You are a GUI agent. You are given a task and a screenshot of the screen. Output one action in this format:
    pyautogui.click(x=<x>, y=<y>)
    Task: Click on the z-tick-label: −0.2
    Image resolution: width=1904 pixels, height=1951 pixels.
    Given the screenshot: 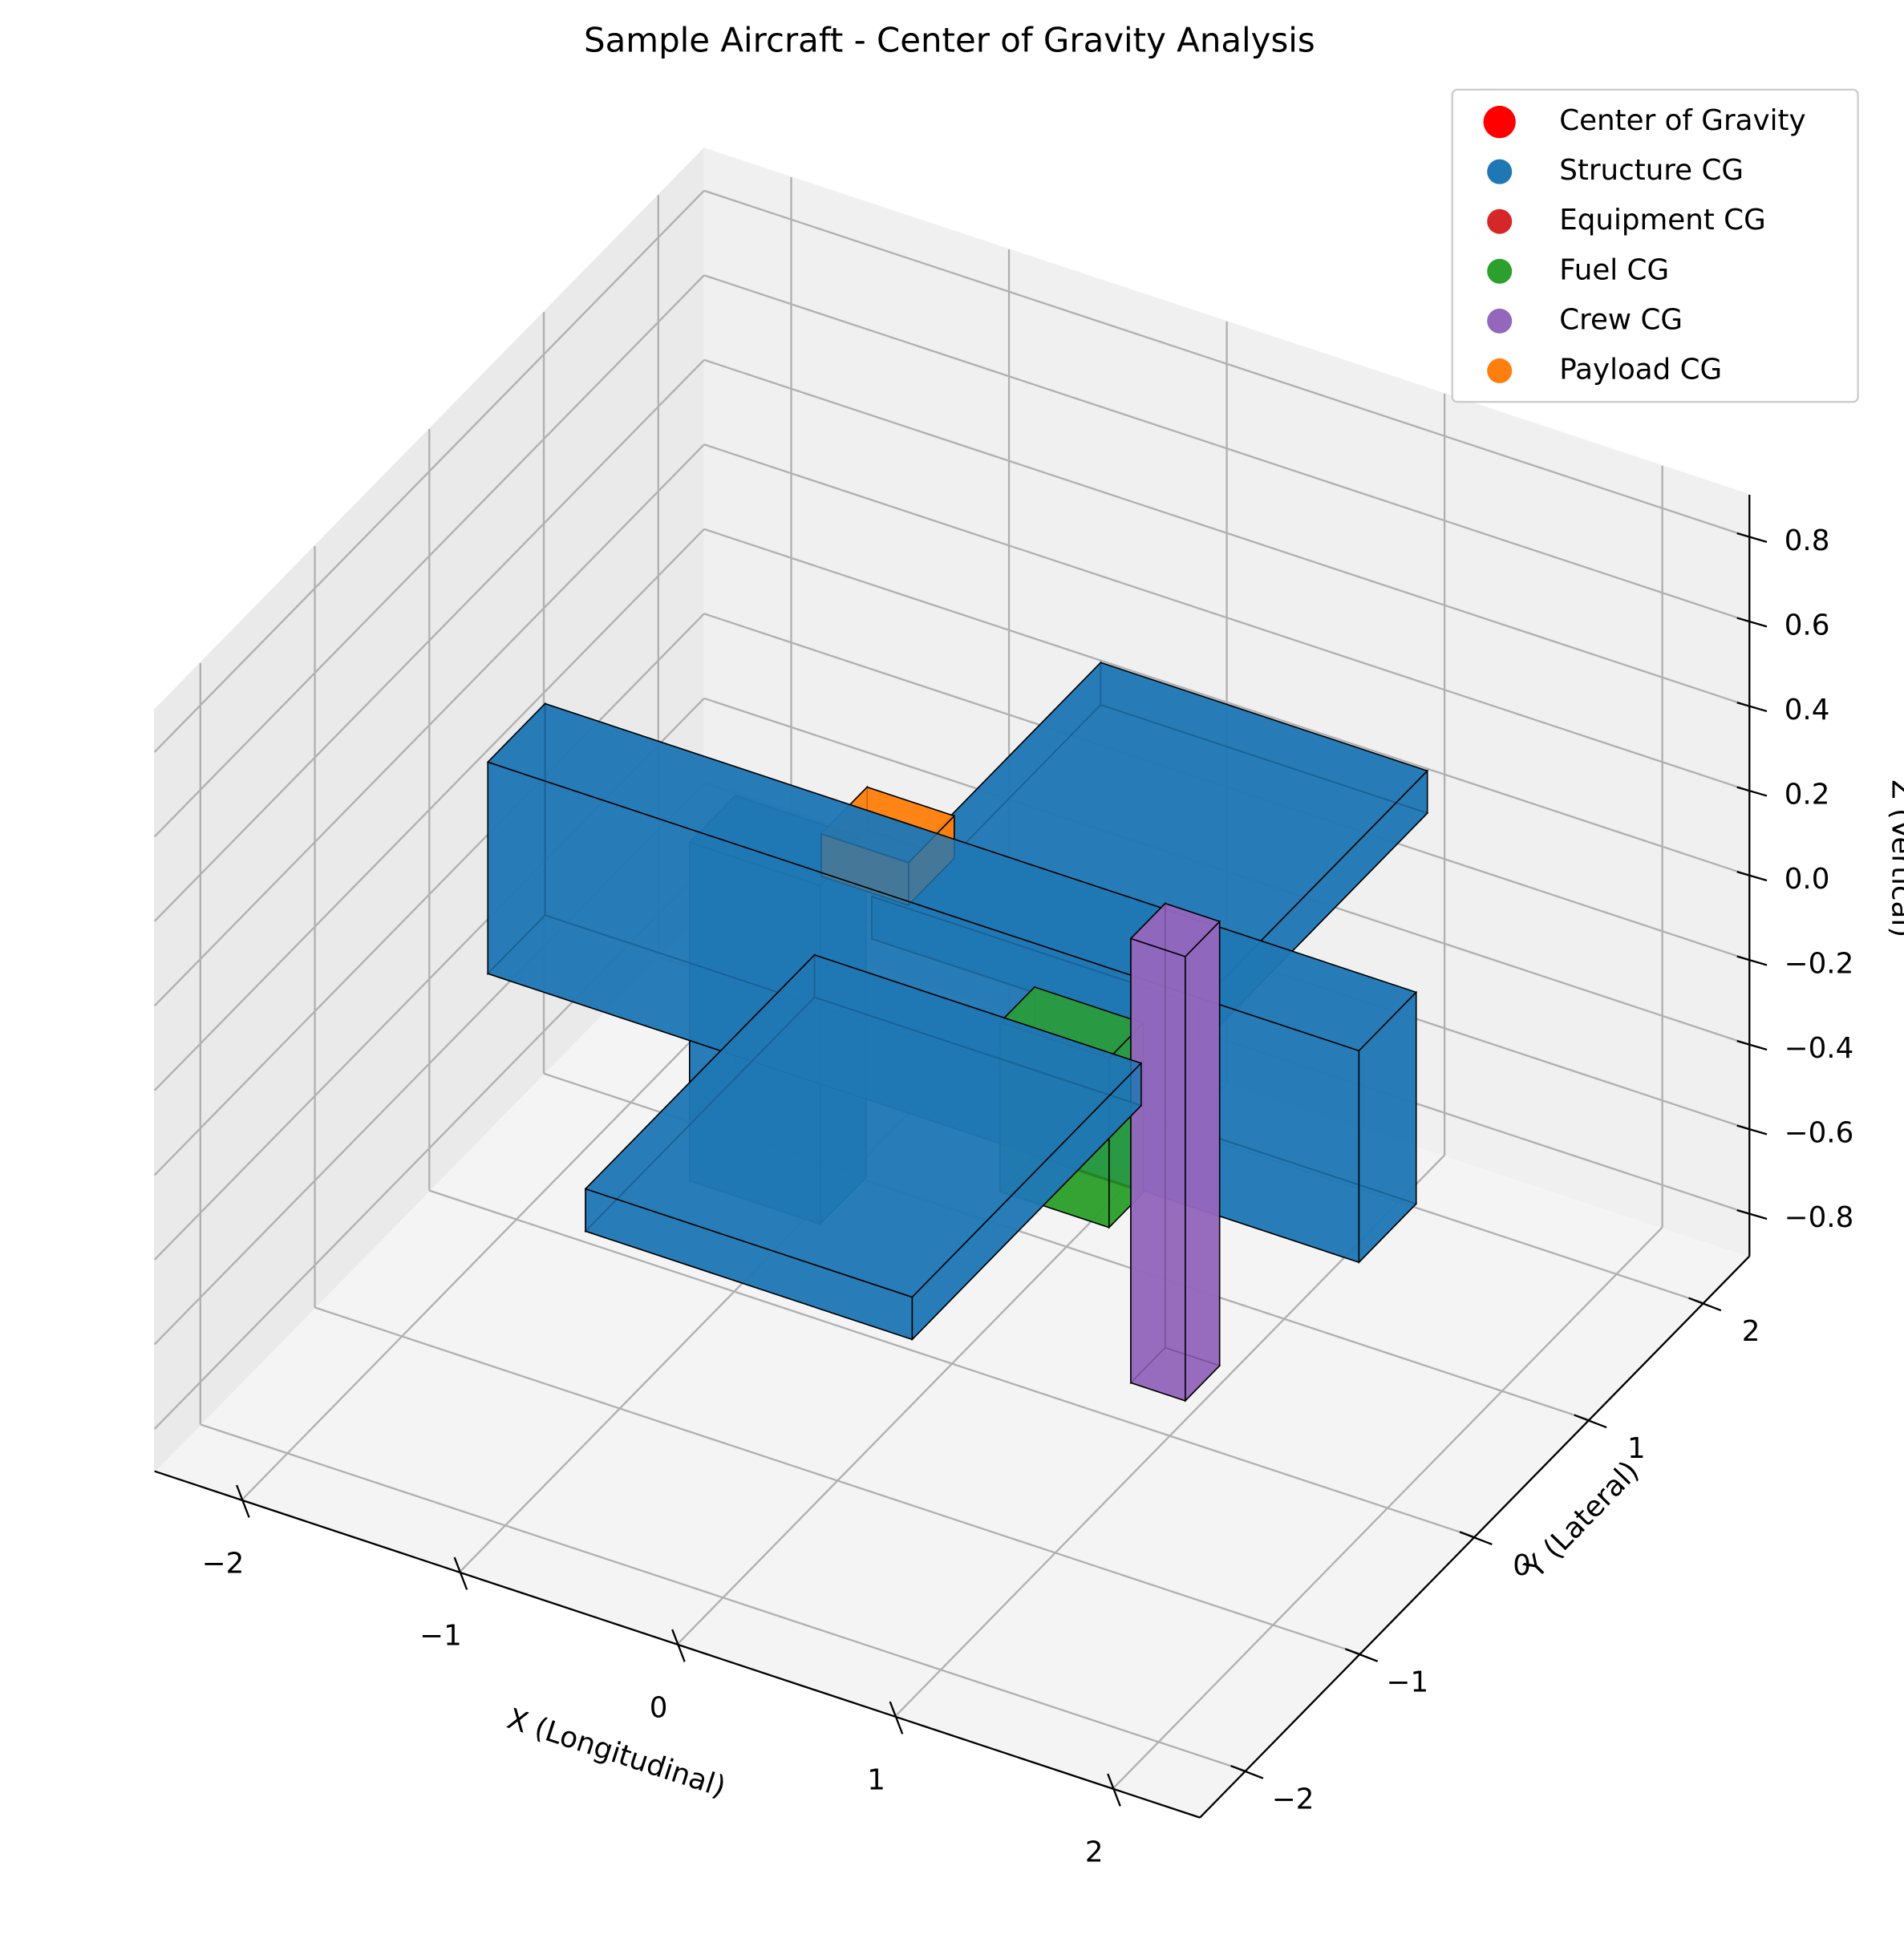 What is the action you would take?
    pyautogui.click(x=1819, y=963)
    